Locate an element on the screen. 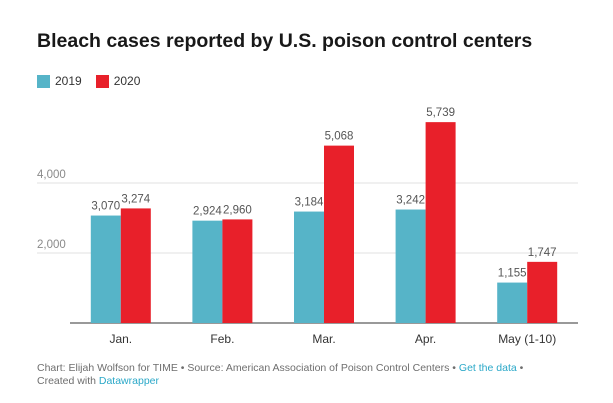 The height and width of the screenshot is (403, 613). footer-created-with: Created with is located at coordinates (68, 381).